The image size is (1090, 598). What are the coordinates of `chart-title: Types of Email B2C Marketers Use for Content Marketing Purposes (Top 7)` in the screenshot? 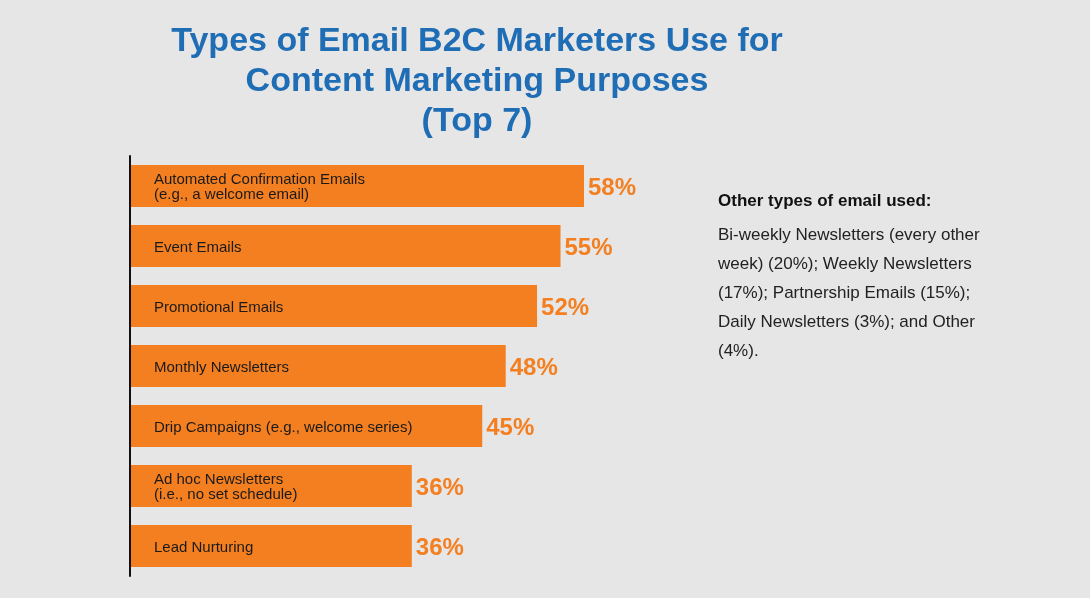 It's located at (477, 79).